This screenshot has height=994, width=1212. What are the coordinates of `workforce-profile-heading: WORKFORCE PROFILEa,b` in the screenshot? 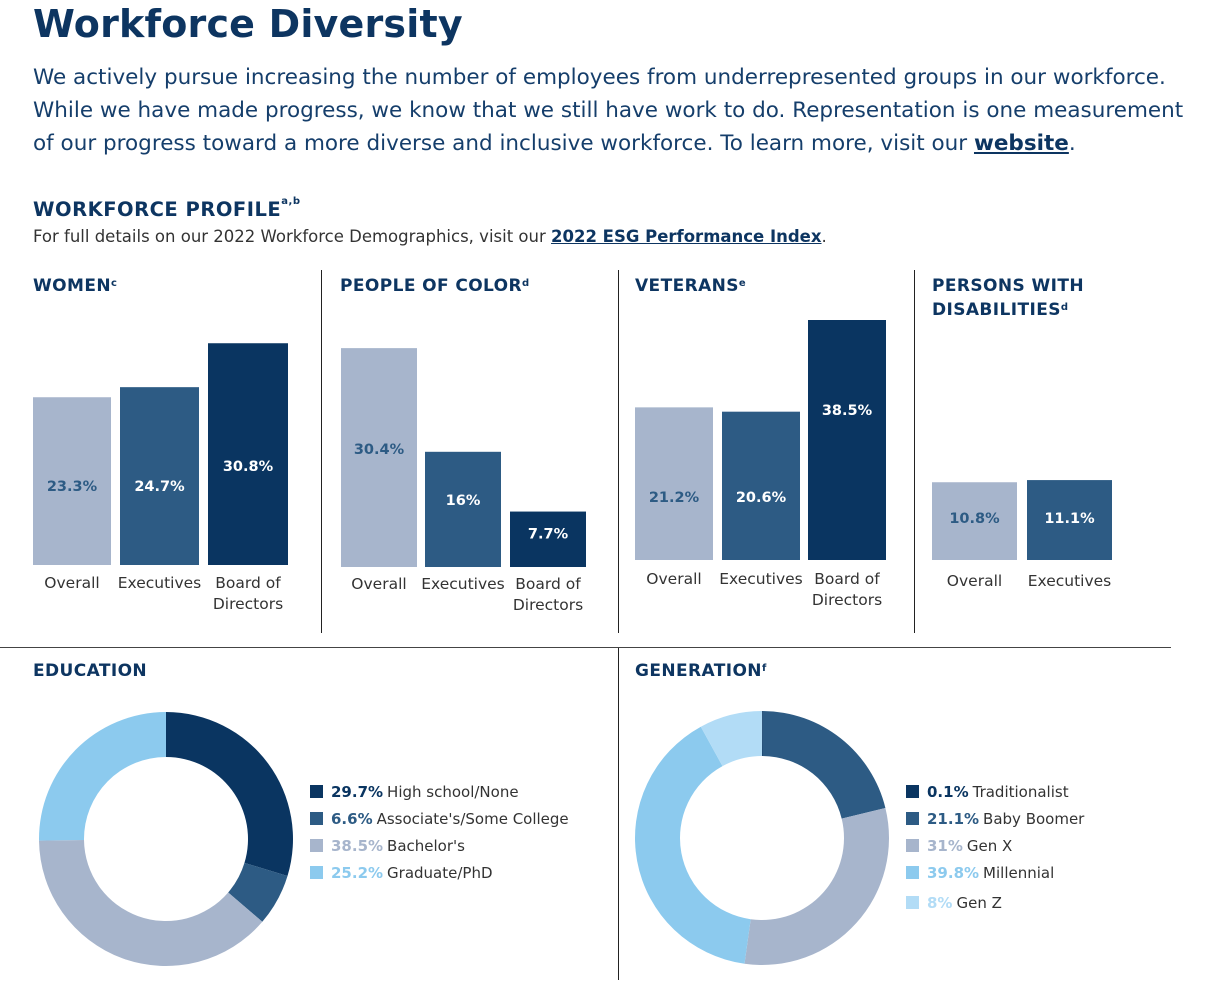 It's located at (167, 208).